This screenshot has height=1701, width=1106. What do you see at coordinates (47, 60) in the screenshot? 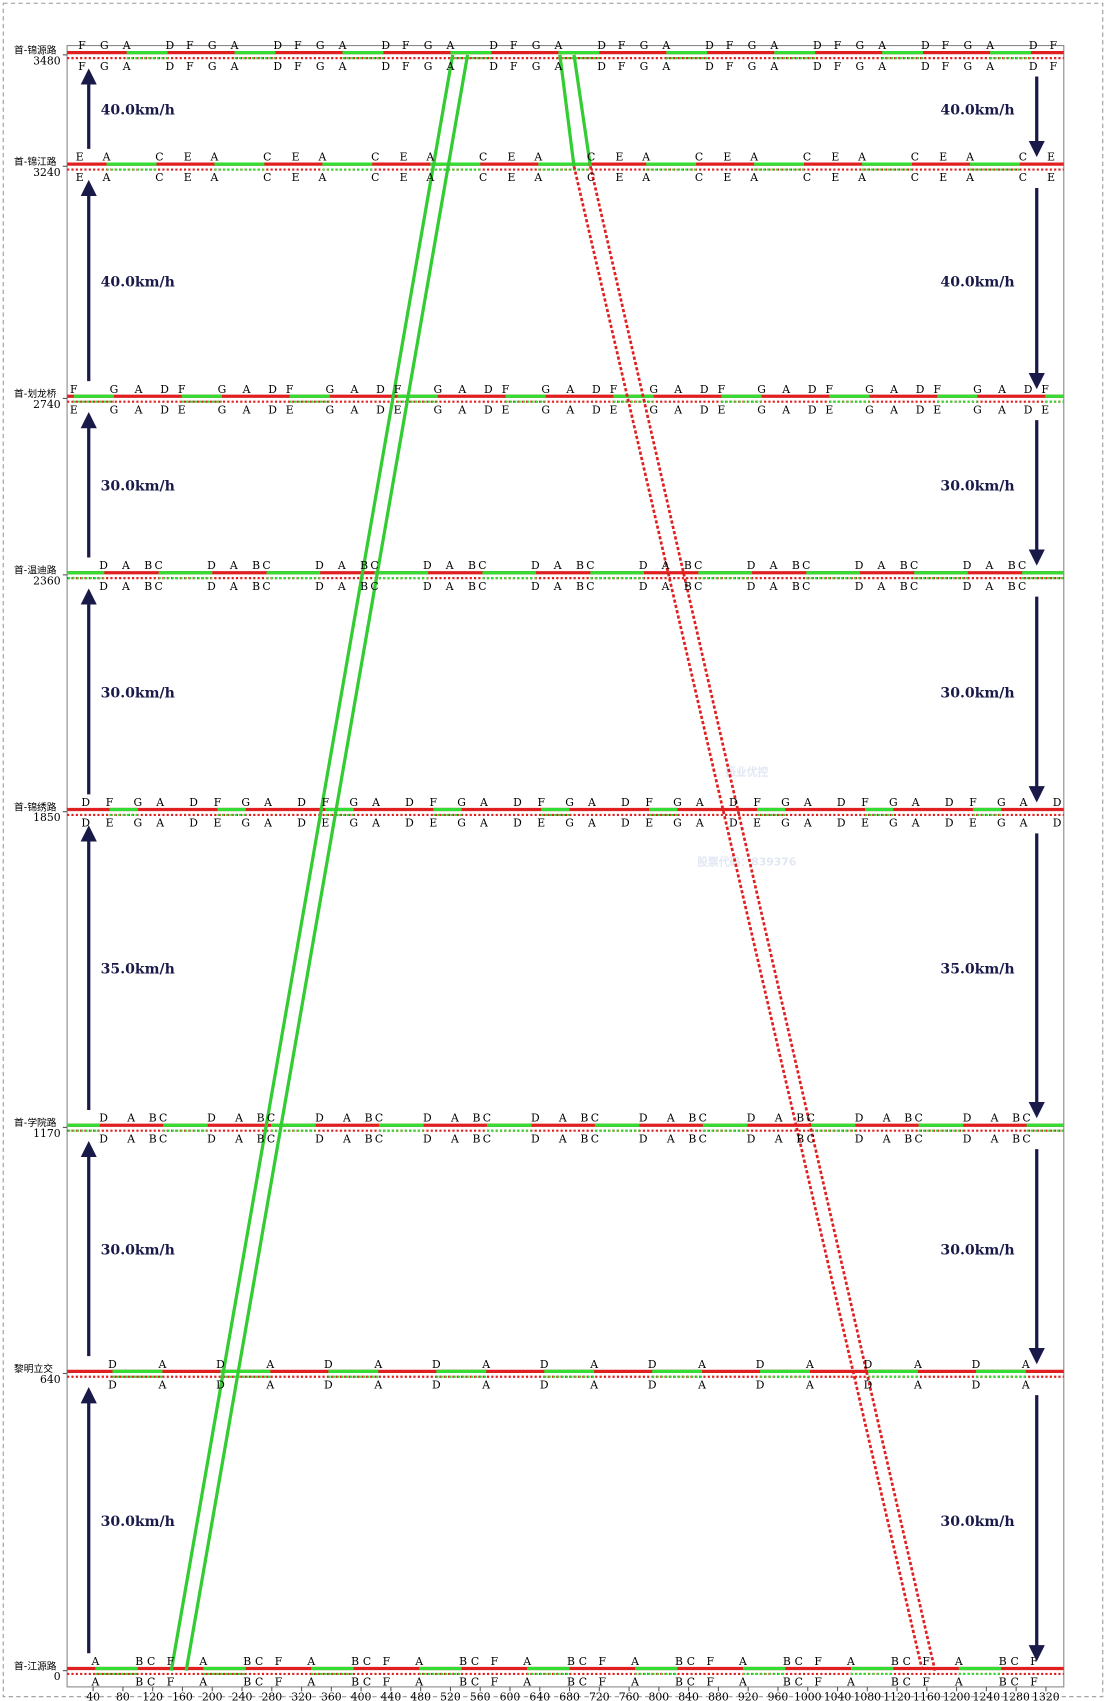
I see `intersection-distance: 3480` at bounding box center [47, 60].